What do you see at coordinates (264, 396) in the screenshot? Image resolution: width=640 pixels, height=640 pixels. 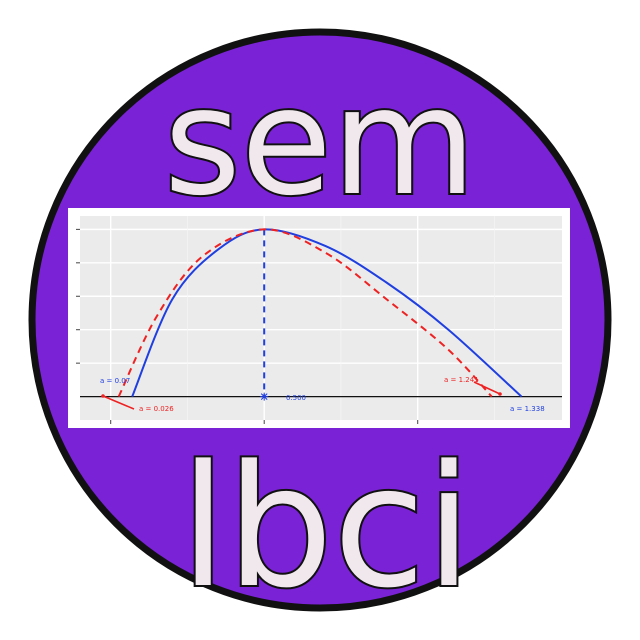 I see `peak-marker` at bounding box center [264, 396].